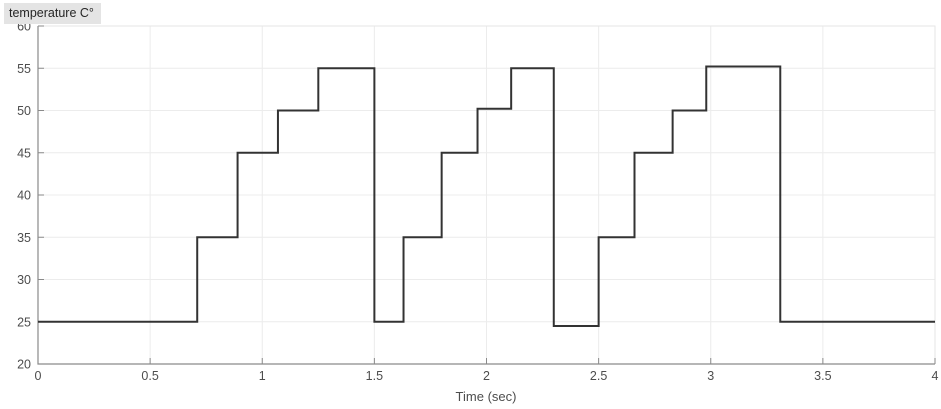  Describe the element at coordinates (486, 396) in the screenshot. I see `x-axis-label: Time (sec)` at that location.